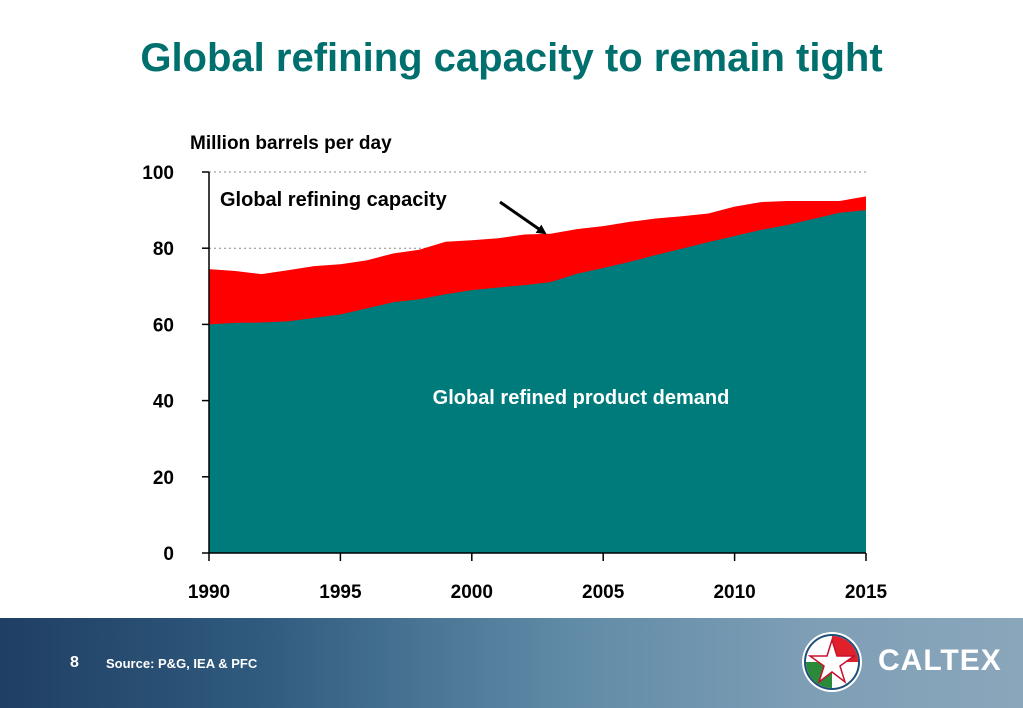  I want to click on footer-bar: 8 Source: P&G, IEA & PFC CALTEX, so click(511, 663).